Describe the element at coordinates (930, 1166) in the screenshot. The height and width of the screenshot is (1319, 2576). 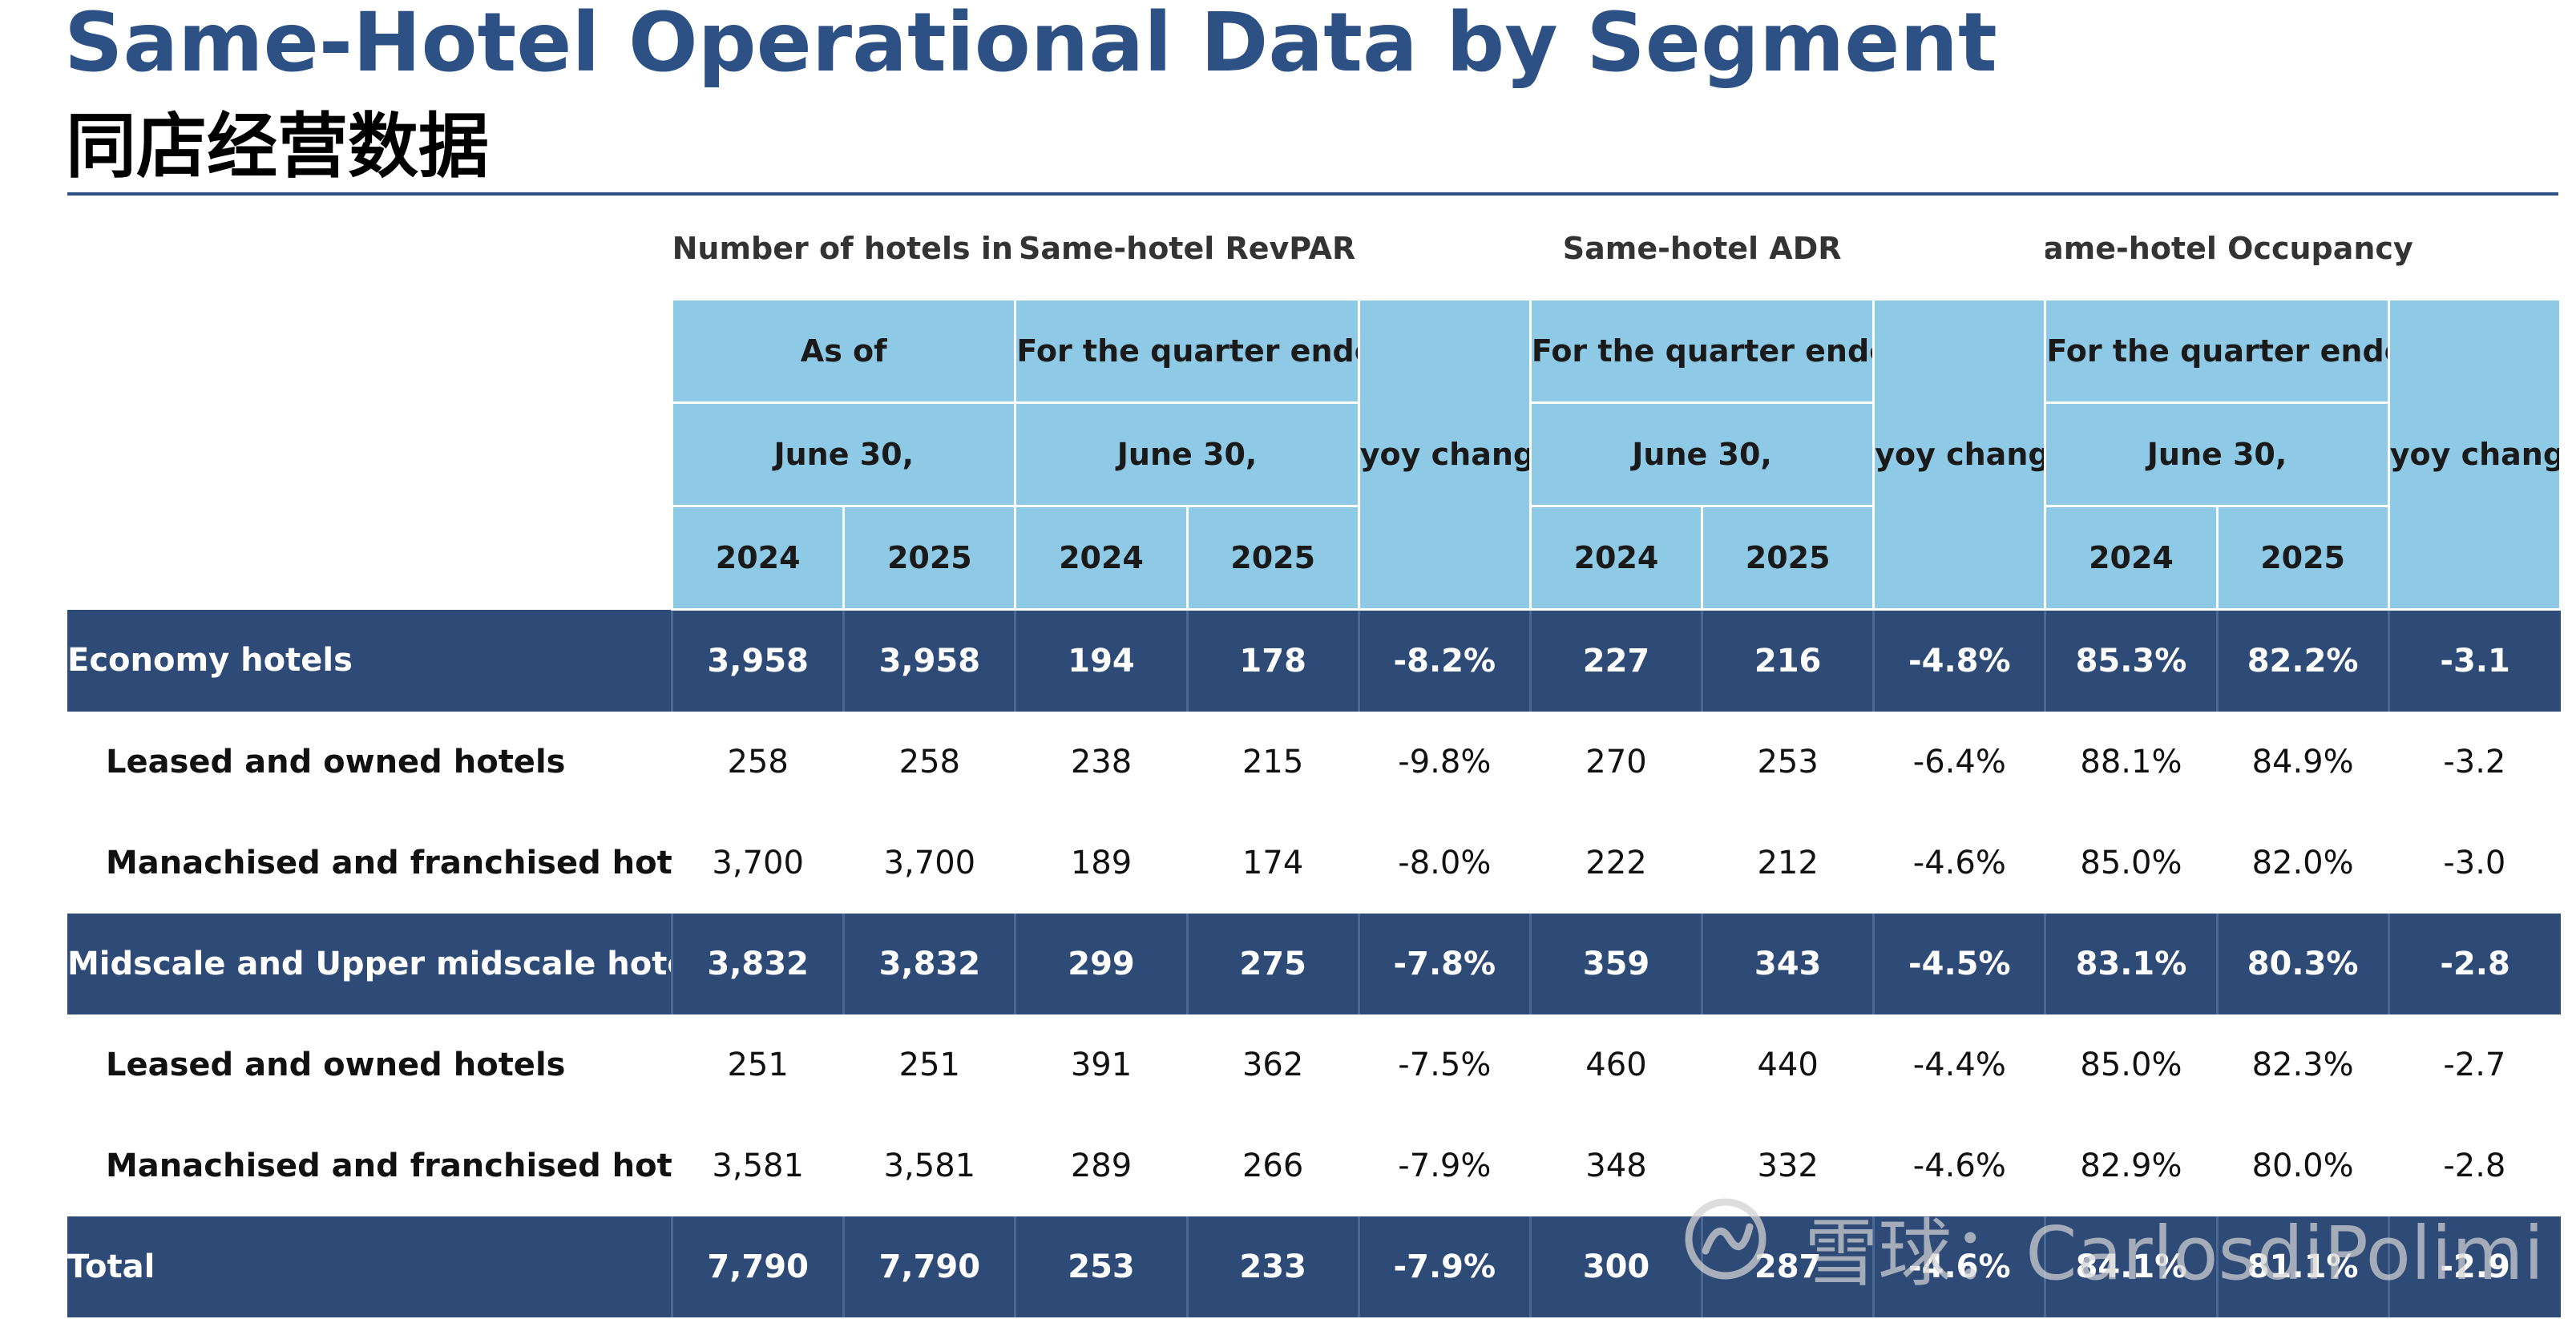
I see `cell-hotels-2025: 3,581` at that location.